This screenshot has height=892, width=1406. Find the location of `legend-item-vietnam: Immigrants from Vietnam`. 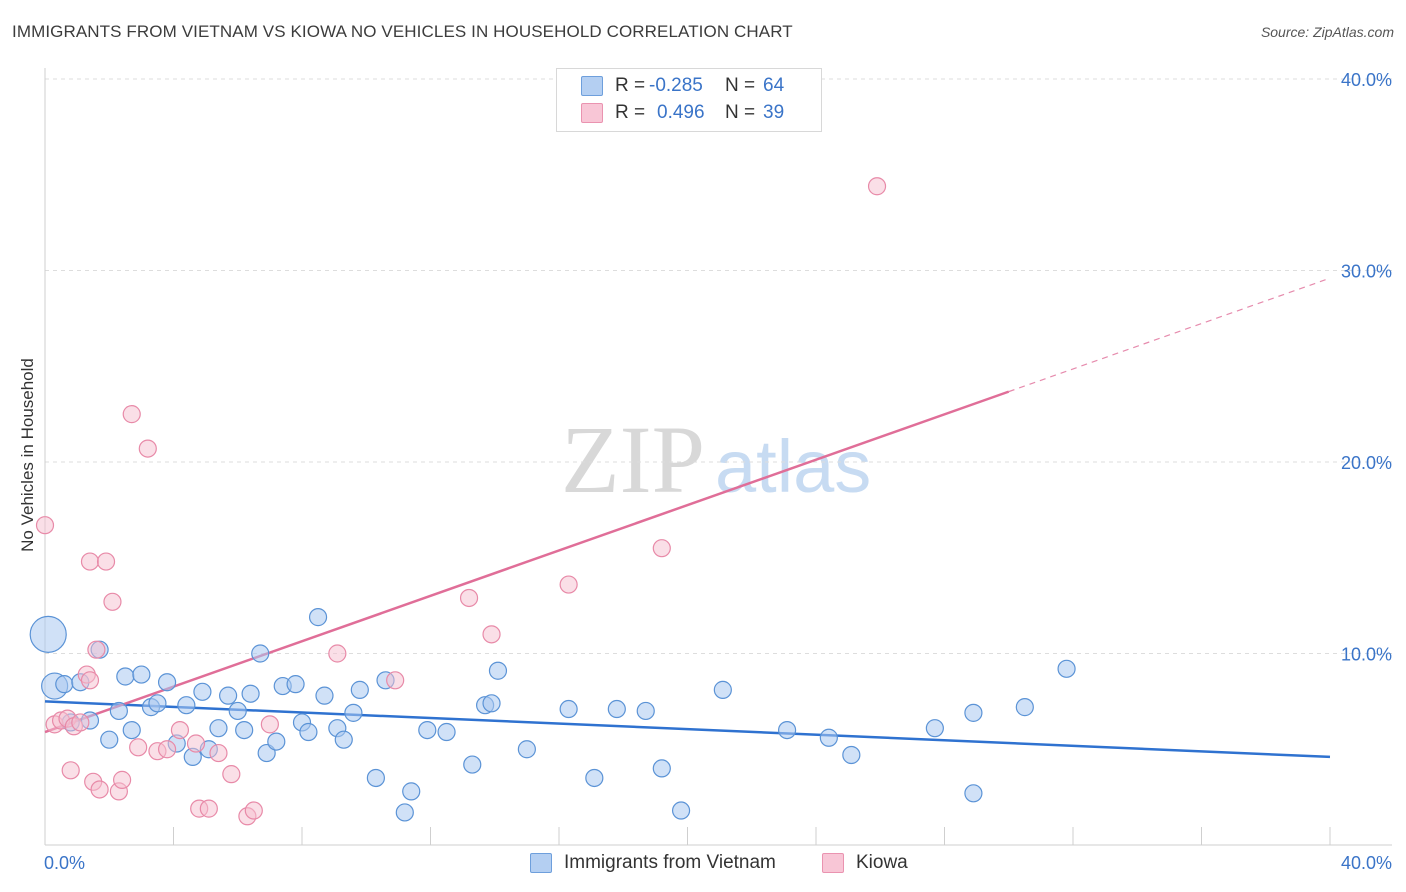

legend-item-vietnam: Immigrants from Vietnam is located at coordinates (653, 863).